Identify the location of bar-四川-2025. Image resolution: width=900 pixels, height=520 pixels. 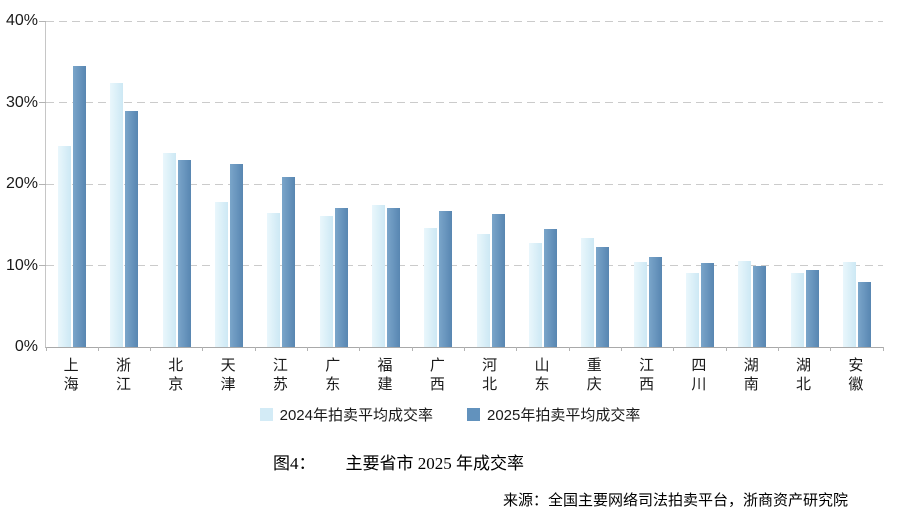
(707, 305).